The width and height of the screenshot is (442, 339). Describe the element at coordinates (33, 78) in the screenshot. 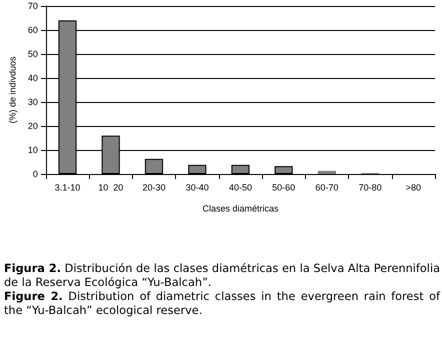

I see `y-tick-label: 40` at that location.